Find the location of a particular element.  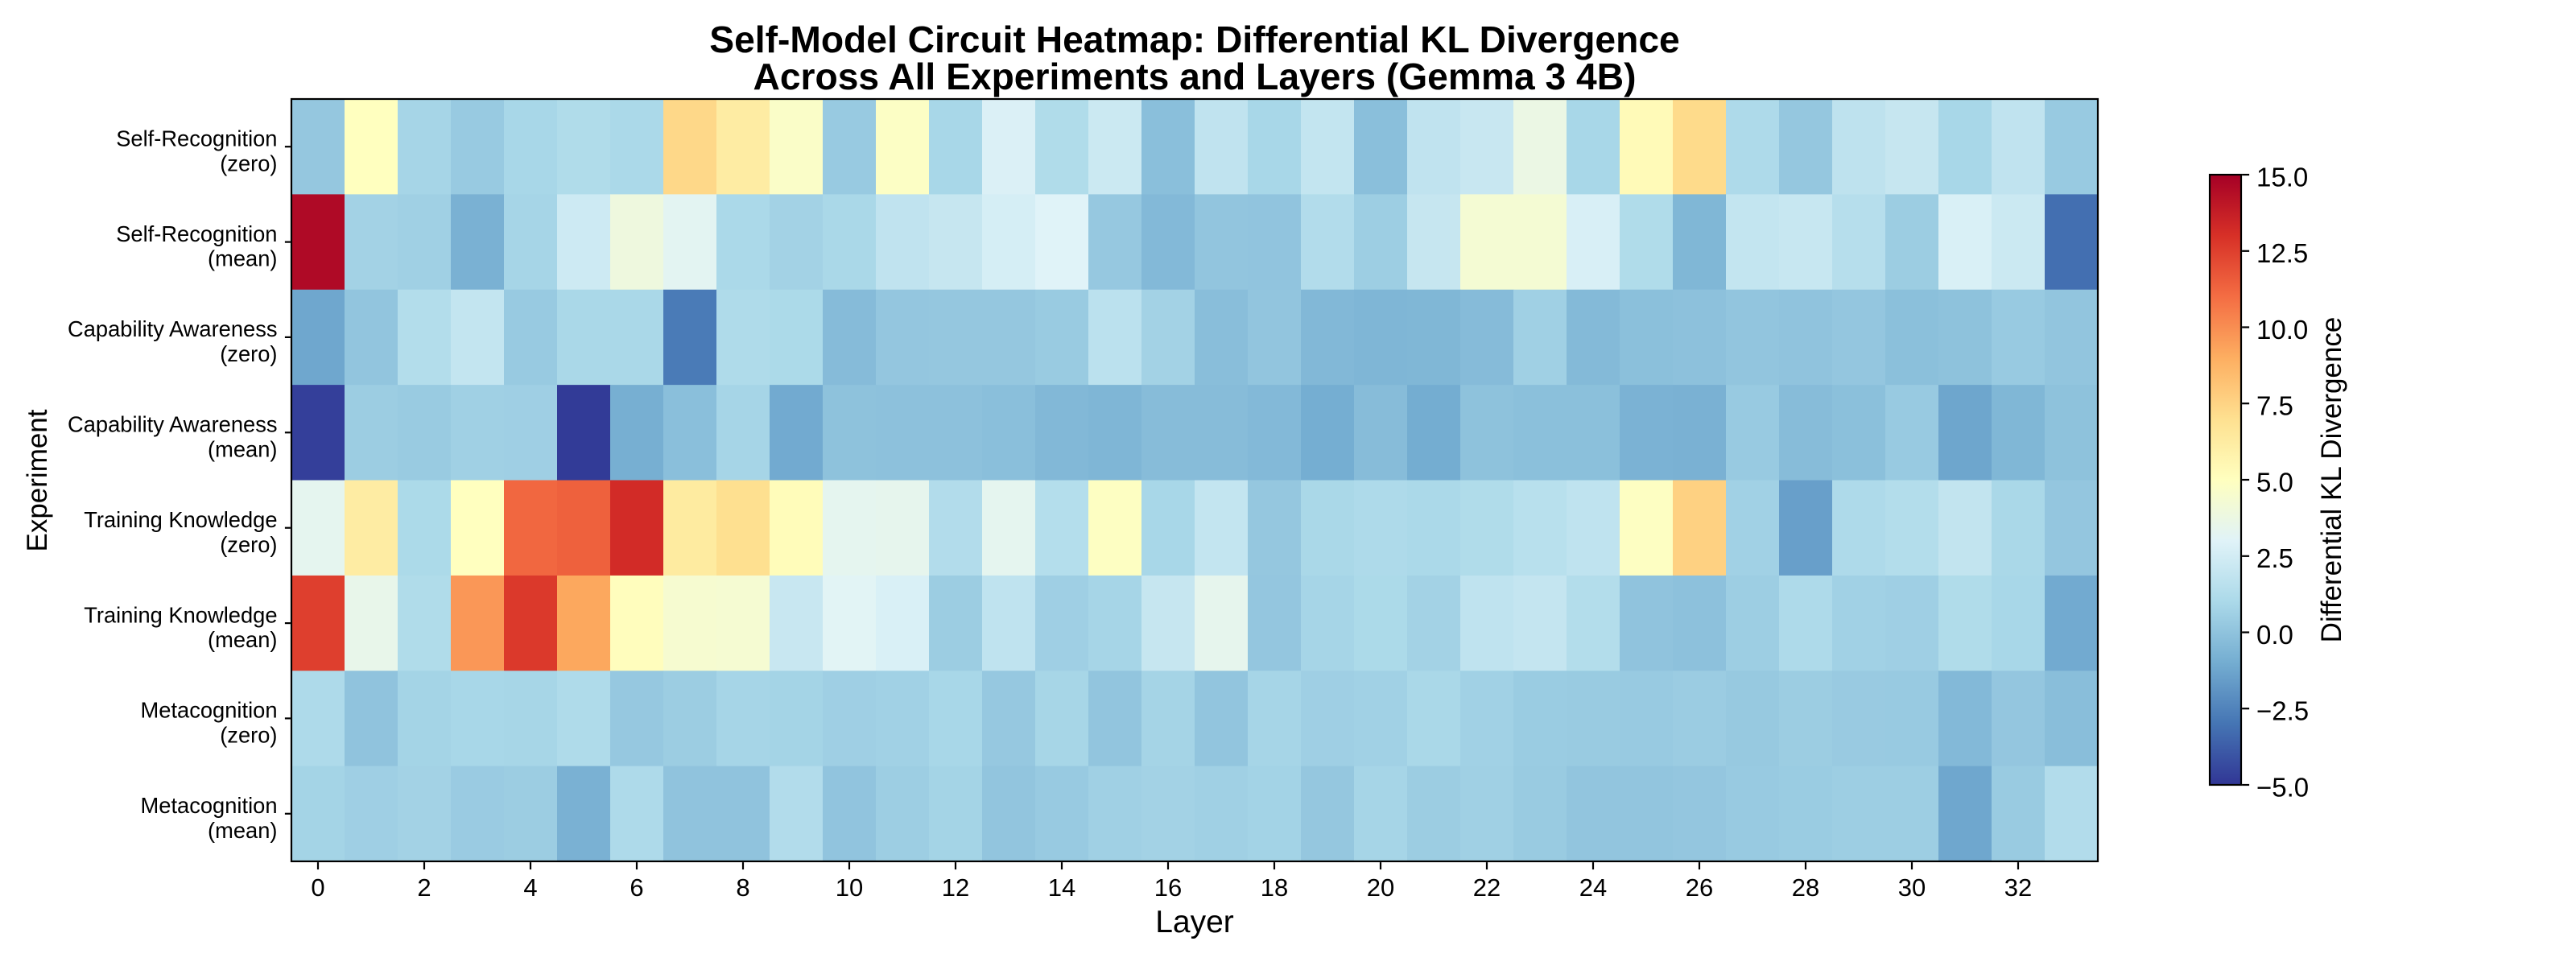

svg-text: 14 is located at coordinates (1061, 887).